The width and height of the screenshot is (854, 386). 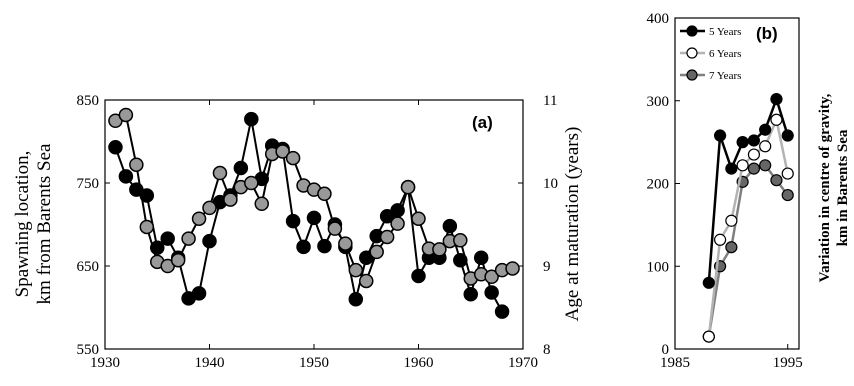 What do you see at coordinates (675, 363) in the screenshot?
I see `panel-b-x-tick-label: 1985` at bounding box center [675, 363].